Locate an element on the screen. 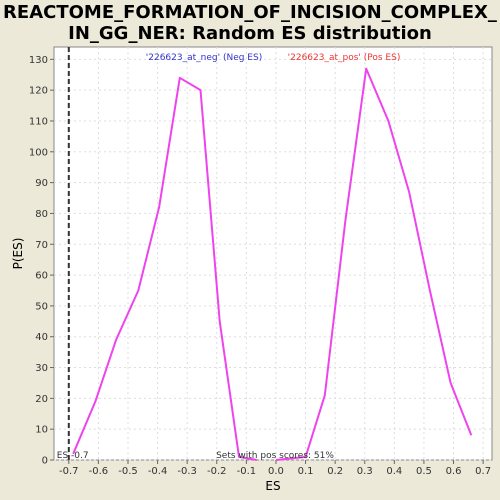 The height and width of the screenshot is (500, 500). y-tick-label: 50 is located at coordinates (41, 306).